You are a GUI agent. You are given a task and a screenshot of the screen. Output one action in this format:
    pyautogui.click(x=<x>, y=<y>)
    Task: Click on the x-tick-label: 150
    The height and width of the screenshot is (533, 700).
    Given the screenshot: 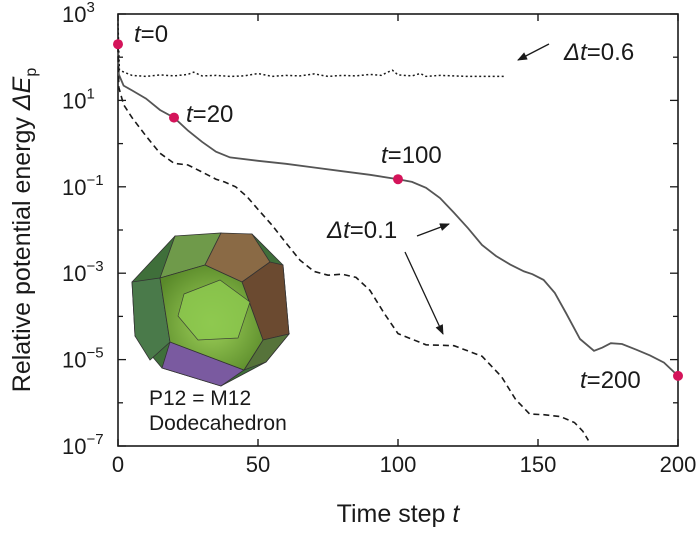 What is the action you would take?
    pyautogui.click(x=538, y=464)
    